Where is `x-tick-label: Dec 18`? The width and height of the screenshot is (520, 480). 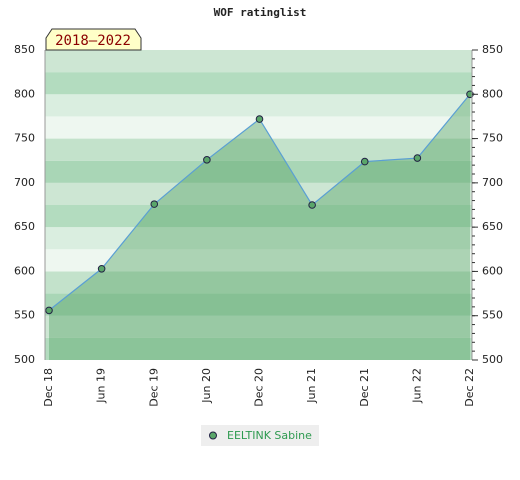
x-tick-label: Dec 18 is located at coordinates (48, 387).